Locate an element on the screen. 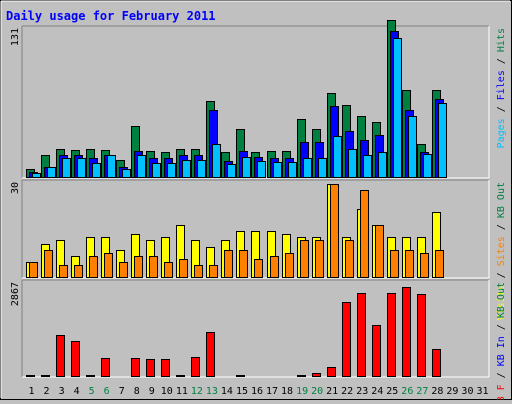 This screenshot has width=512, height=404. x-tick-label-22: 22 is located at coordinates (347, 391).